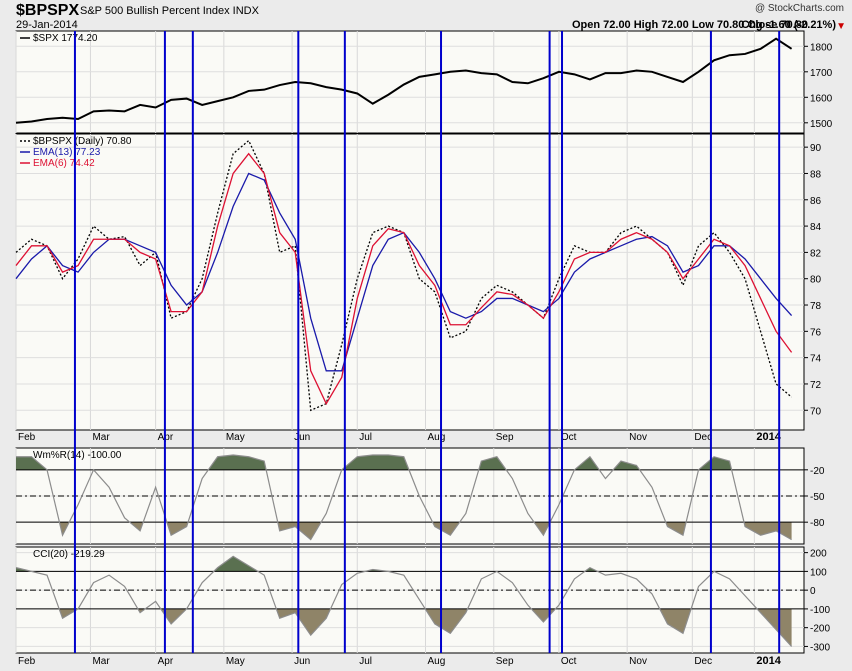 This screenshot has height=671, width=852. I want to click on legend-label-bpspx-0: $BPSPX (Daily) 70.80, so click(82, 141).